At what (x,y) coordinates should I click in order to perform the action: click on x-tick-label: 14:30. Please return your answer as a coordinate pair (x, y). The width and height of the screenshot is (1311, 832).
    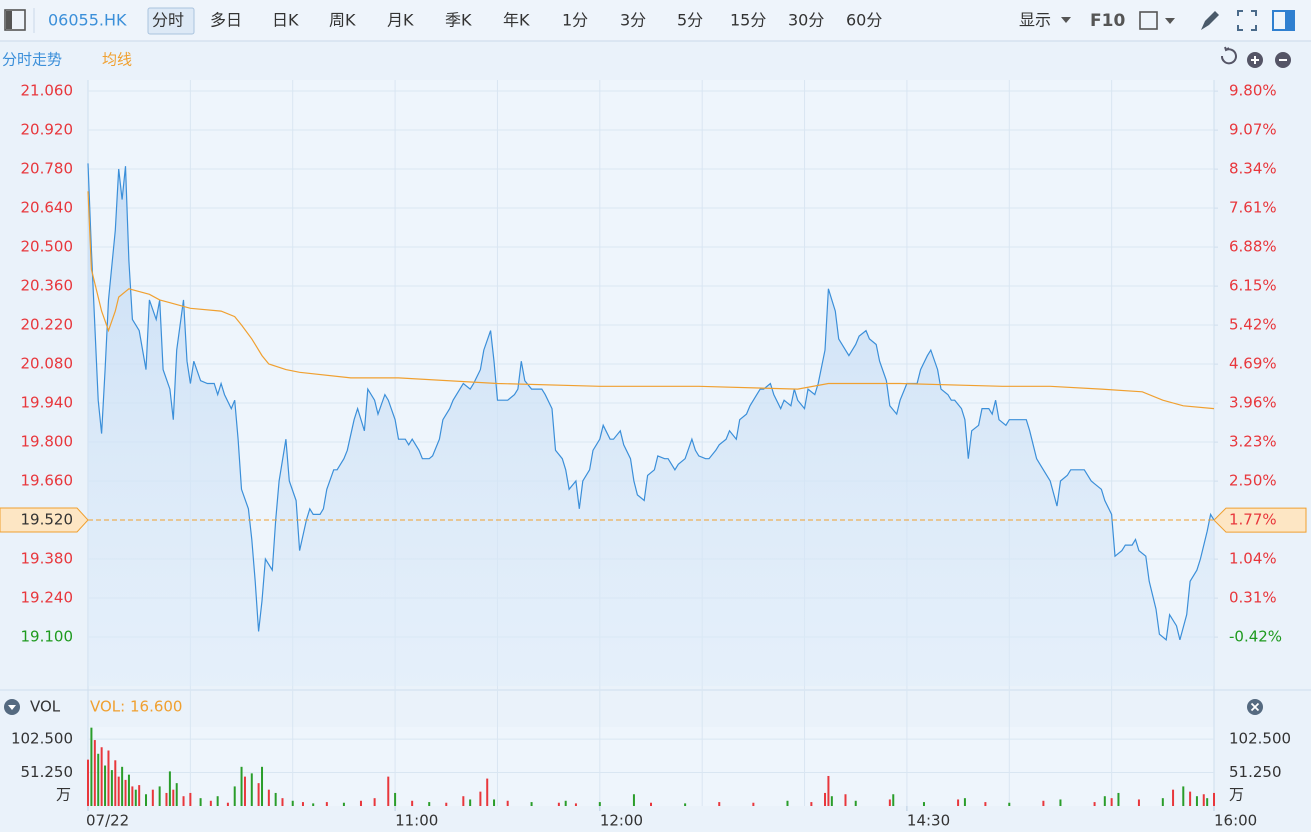
    Looking at the image, I should click on (928, 821).